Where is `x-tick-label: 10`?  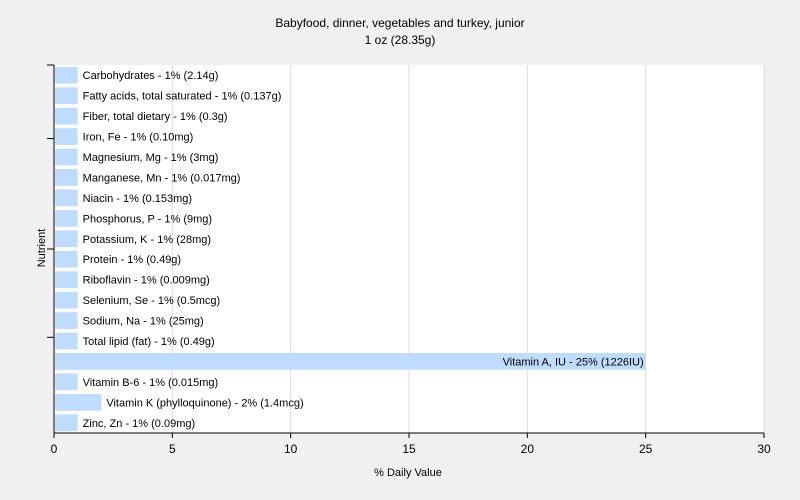 x-tick-label: 10 is located at coordinates (291, 449).